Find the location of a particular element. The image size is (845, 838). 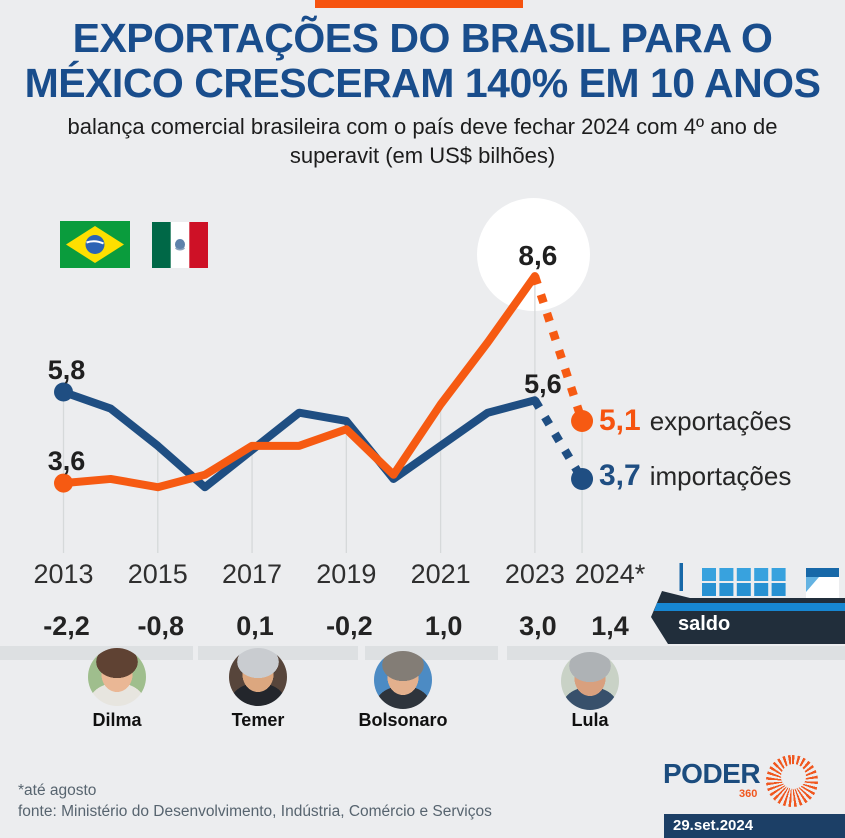

exports-series-name: exportações is located at coordinates (720, 421).